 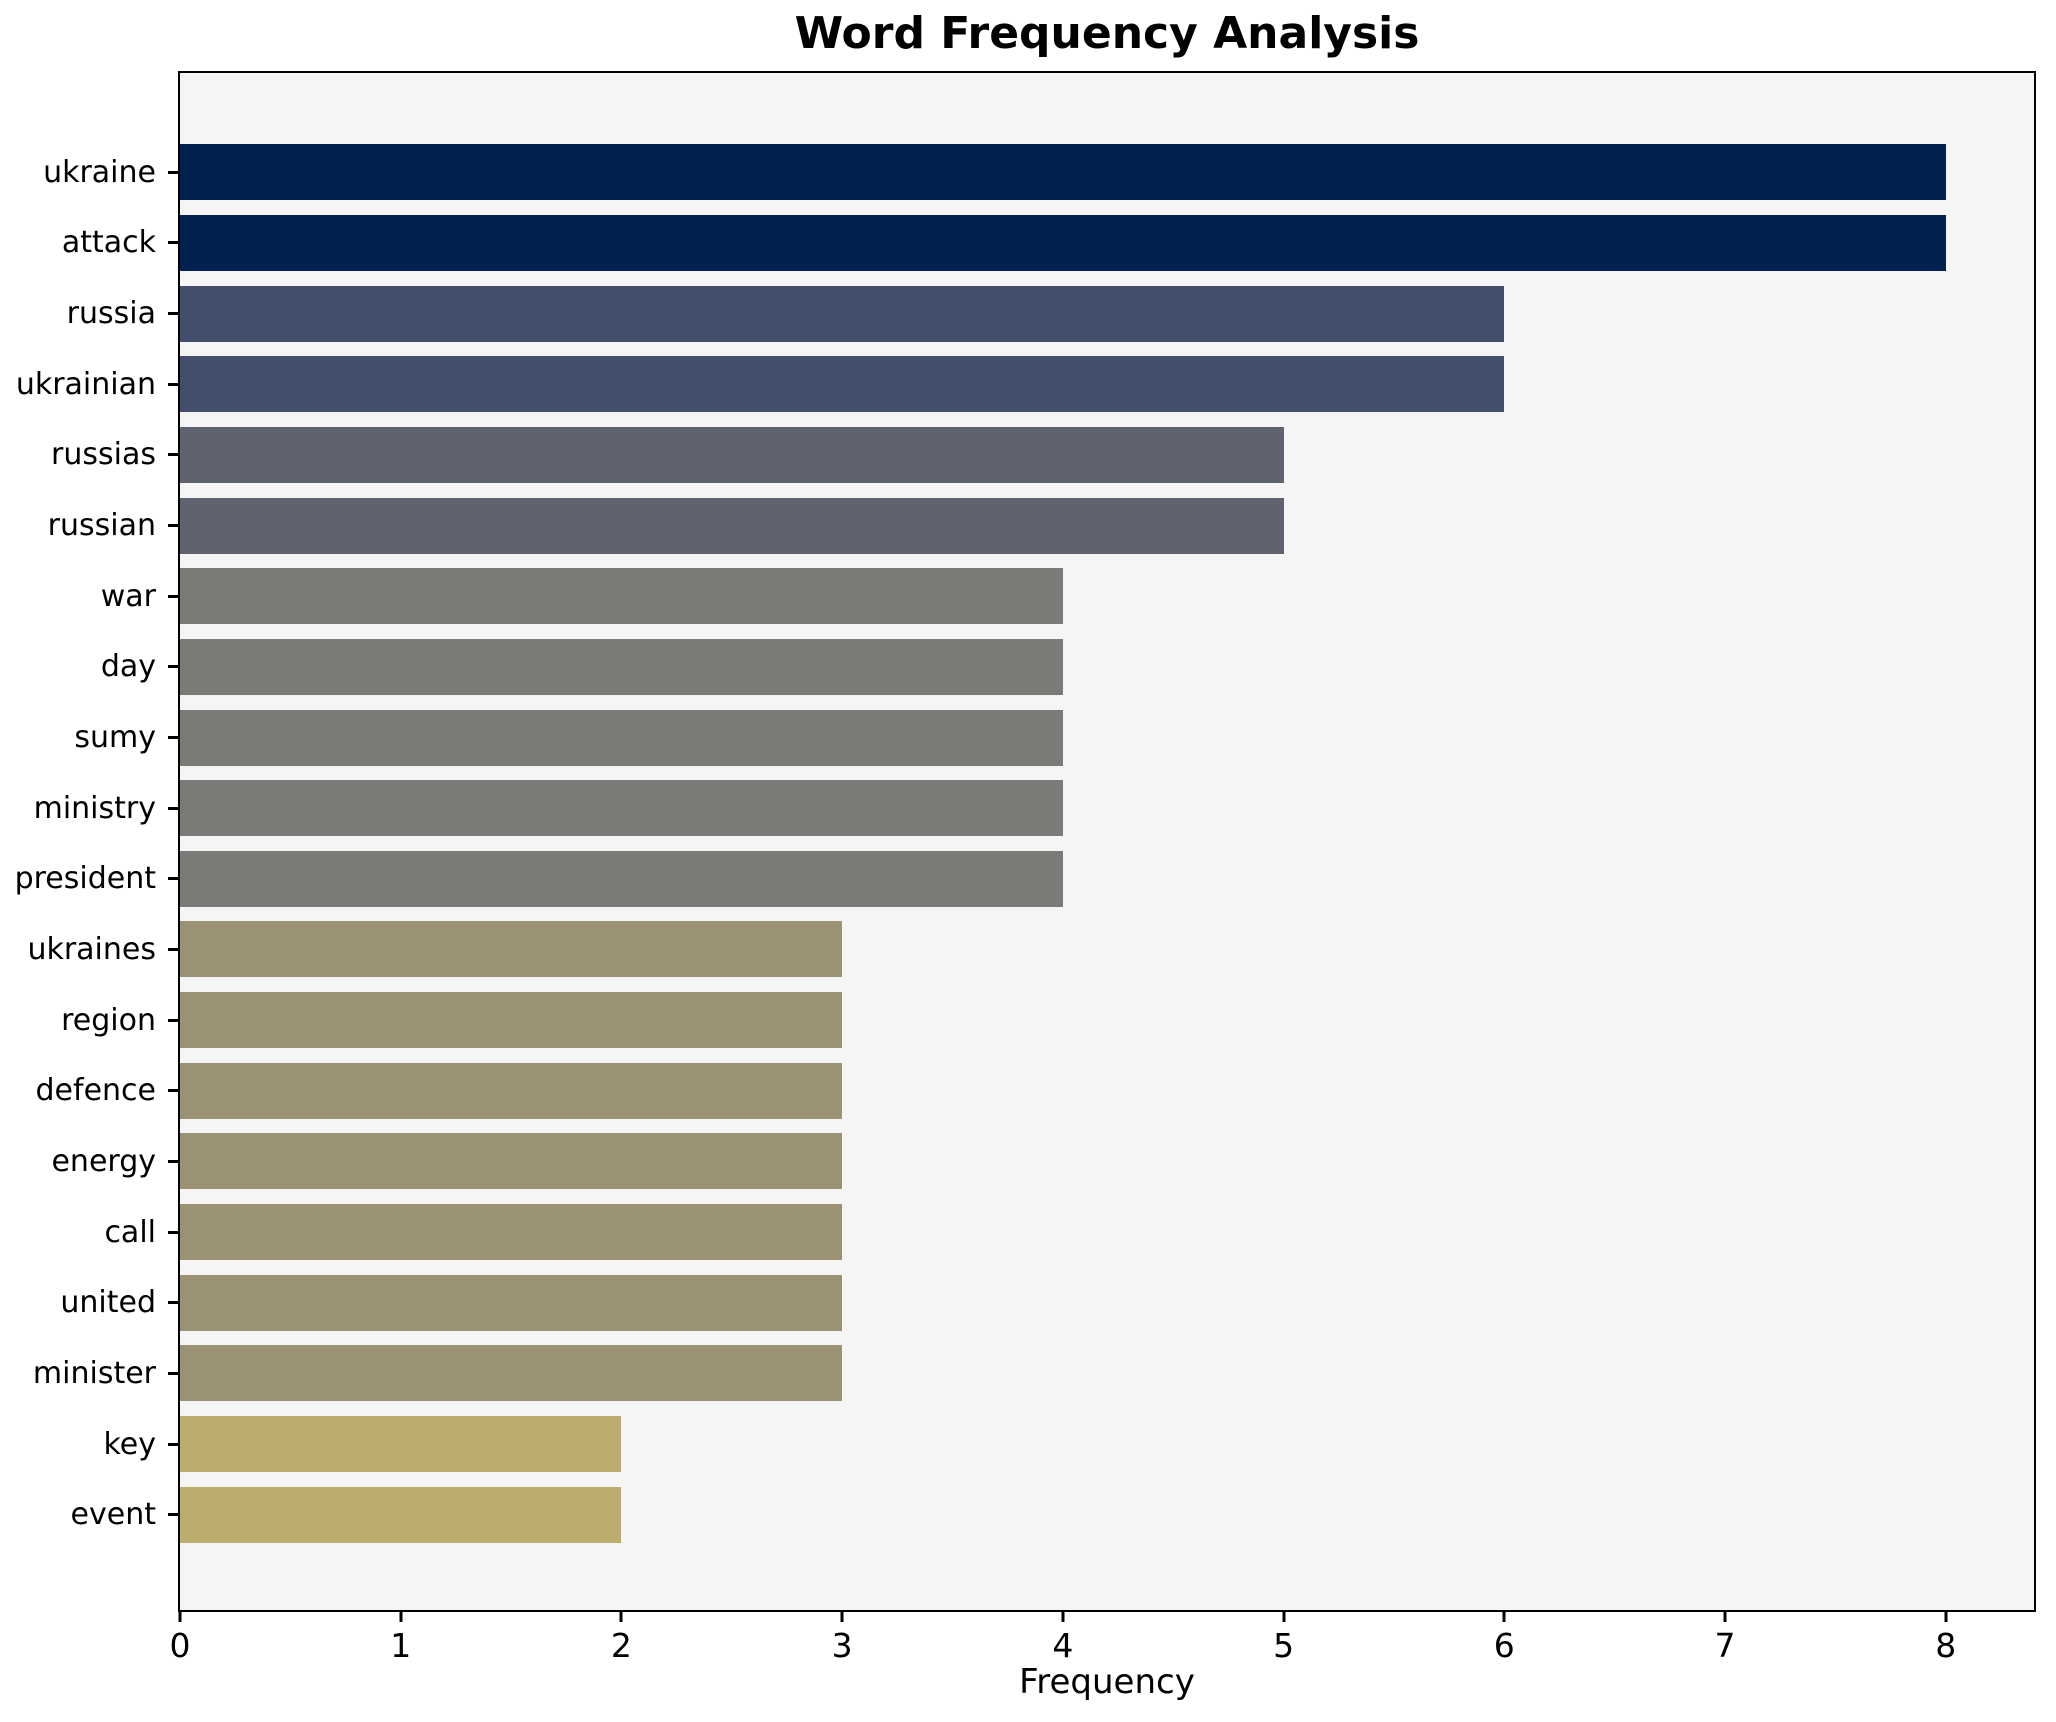 What do you see at coordinates (113, 1515) in the screenshot?
I see `y-tick-label: event` at bounding box center [113, 1515].